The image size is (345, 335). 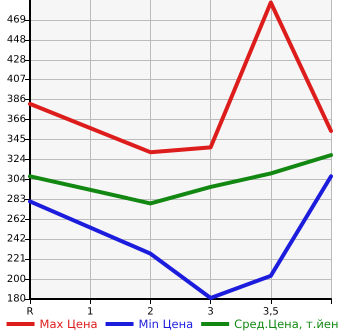 What do you see at coordinates (16, 140) in the screenshot?
I see `y-tick-label: 345` at bounding box center [16, 140].